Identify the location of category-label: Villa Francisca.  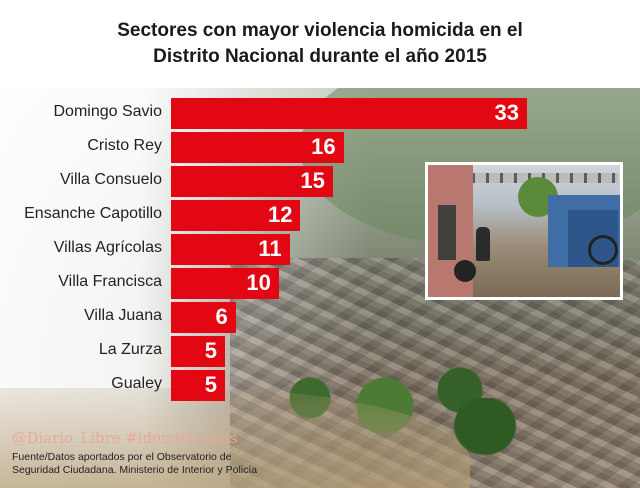
(110, 281).